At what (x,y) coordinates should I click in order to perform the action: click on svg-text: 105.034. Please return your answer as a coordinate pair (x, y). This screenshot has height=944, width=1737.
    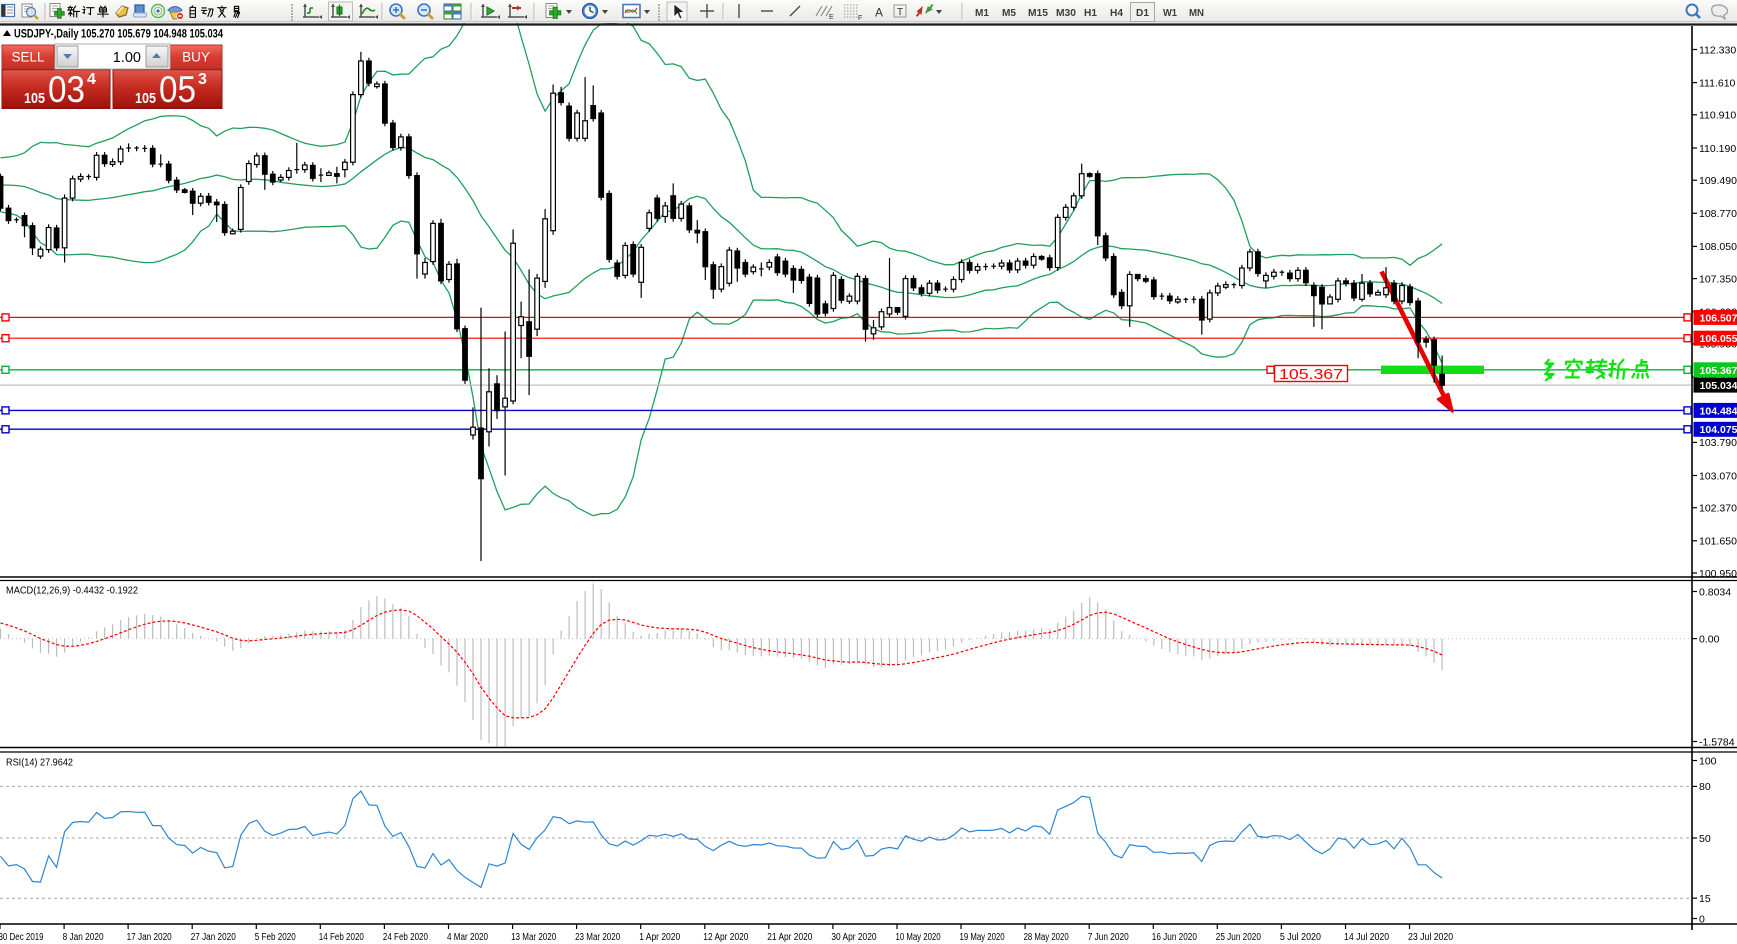
    Looking at the image, I should click on (1718, 386).